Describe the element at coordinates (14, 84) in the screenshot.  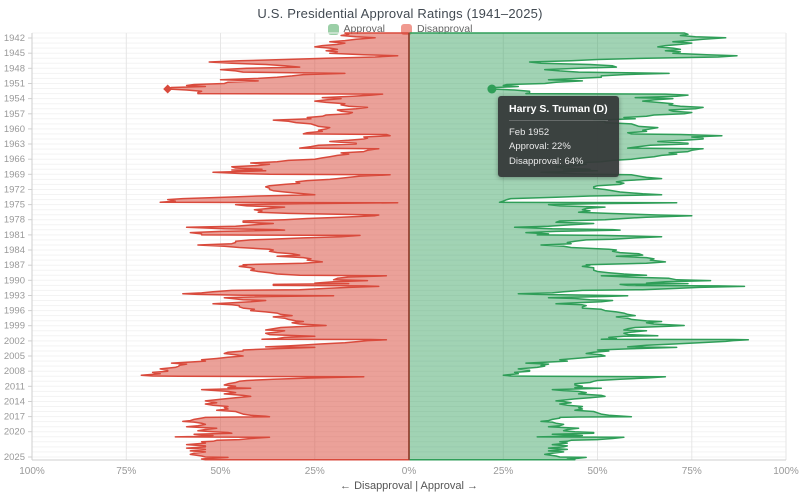
I see `svg-text: 1951` at that location.